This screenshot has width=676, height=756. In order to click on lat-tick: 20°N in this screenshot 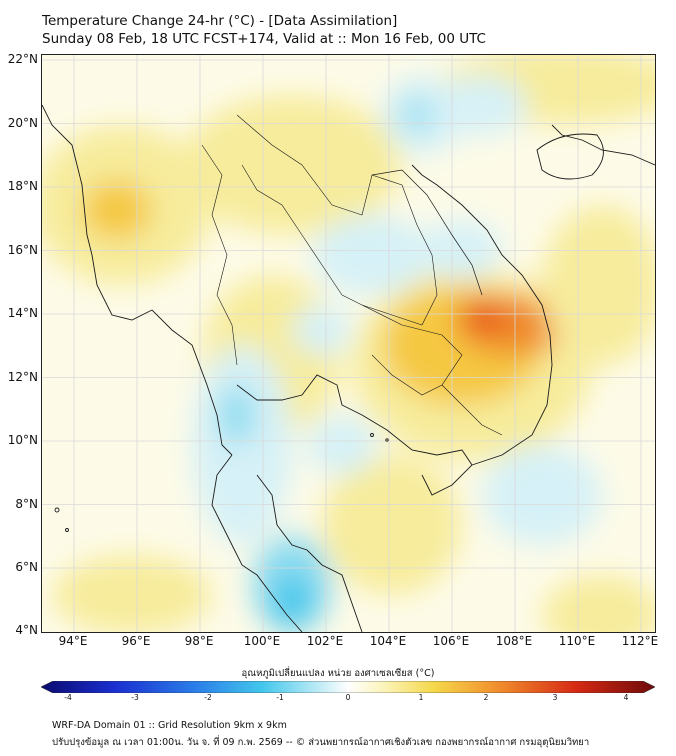, I will do `click(22, 123)`.